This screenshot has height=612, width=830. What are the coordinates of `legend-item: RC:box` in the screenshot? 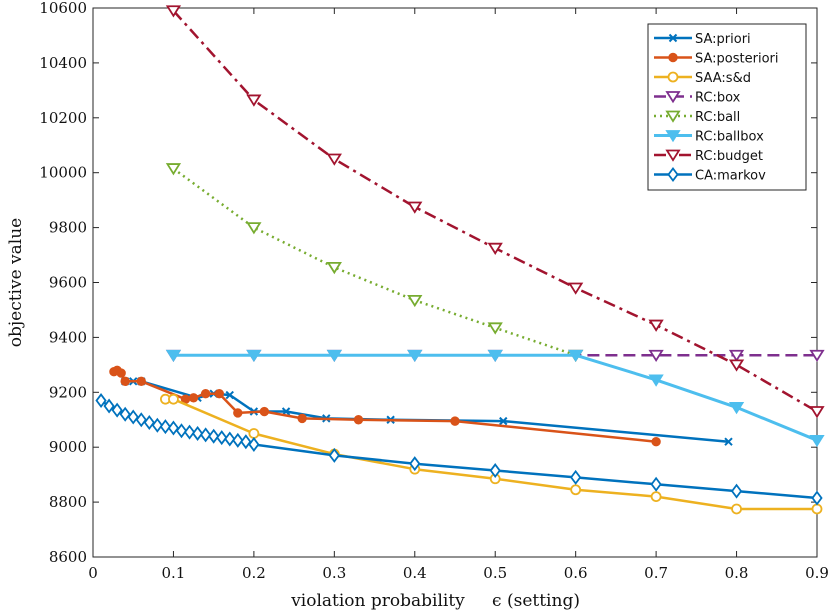 It's located at (697, 98).